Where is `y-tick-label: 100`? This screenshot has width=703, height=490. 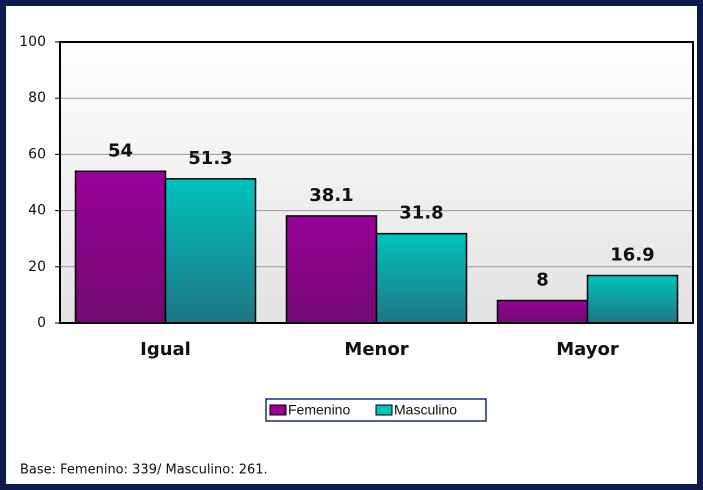 y-tick-label: 100 is located at coordinates (32, 42).